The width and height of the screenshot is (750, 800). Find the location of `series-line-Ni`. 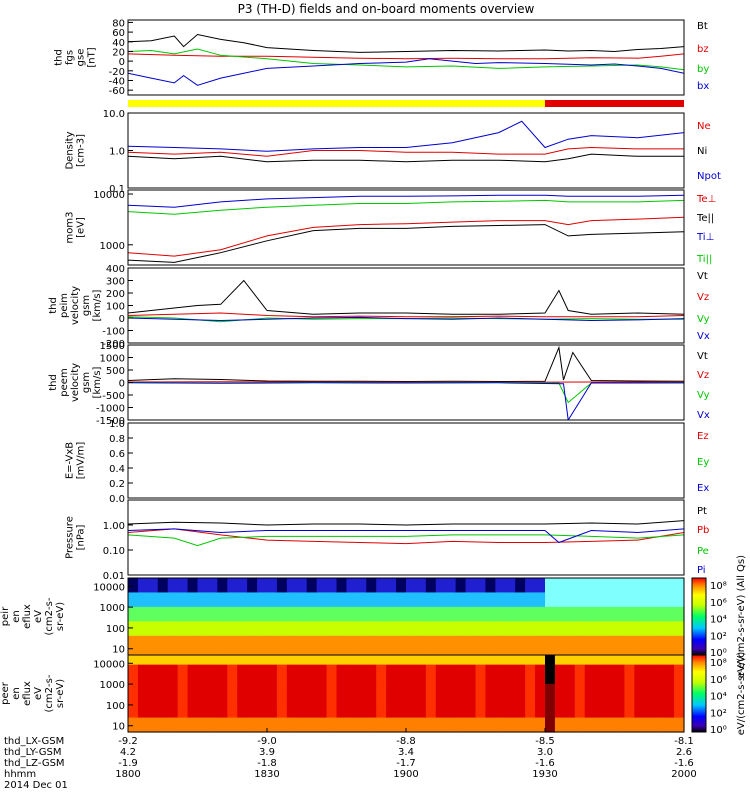

series-line-Ni is located at coordinates (406, 158).